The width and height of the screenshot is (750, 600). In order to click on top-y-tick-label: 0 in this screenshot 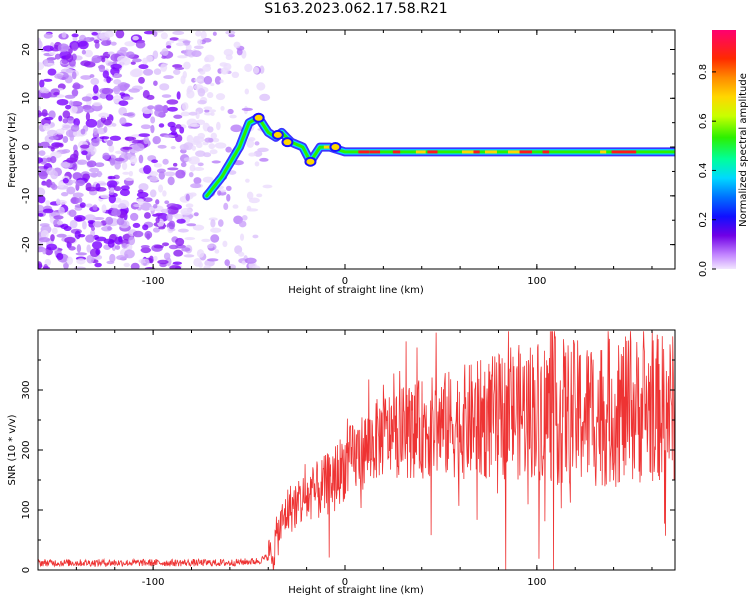, I will do `click(26, 147)`.